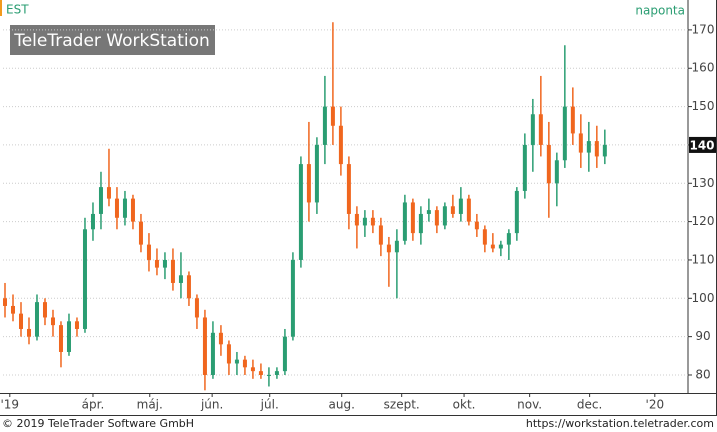 This screenshot has width=717, height=432. Describe the element at coordinates (269, 405) in the screenshot. I see `x-tick-label: júl.` at that location.